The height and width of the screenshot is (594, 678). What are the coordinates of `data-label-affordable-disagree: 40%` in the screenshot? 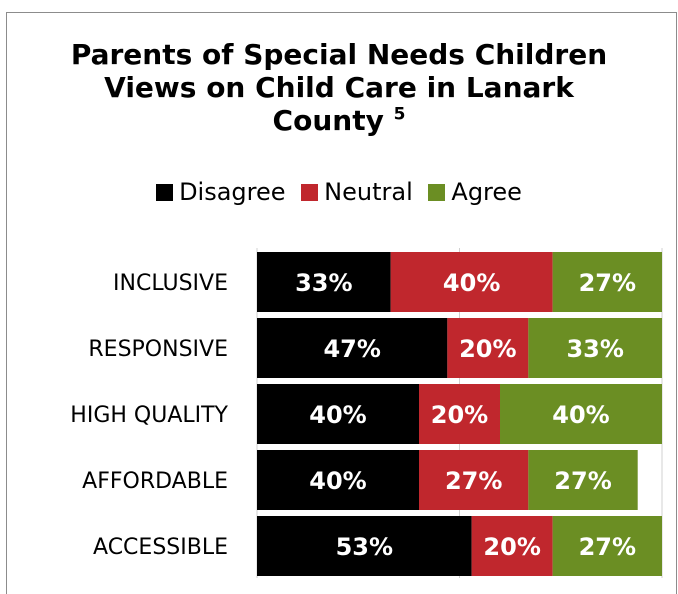 It's located at (337, 481).